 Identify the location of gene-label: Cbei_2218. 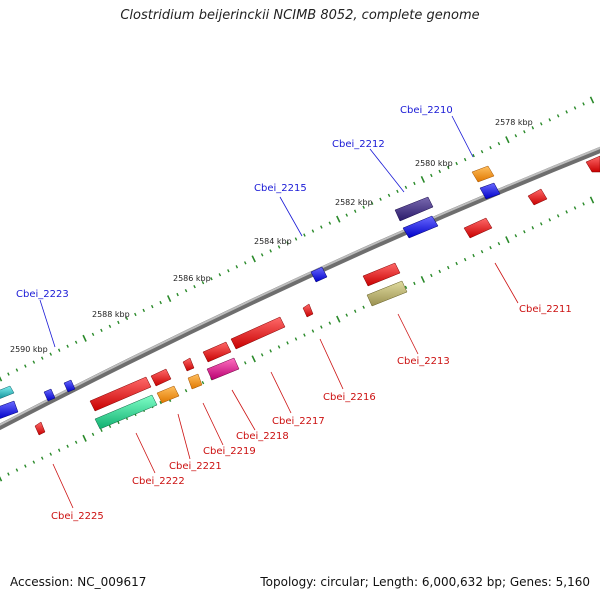
(262, 436).